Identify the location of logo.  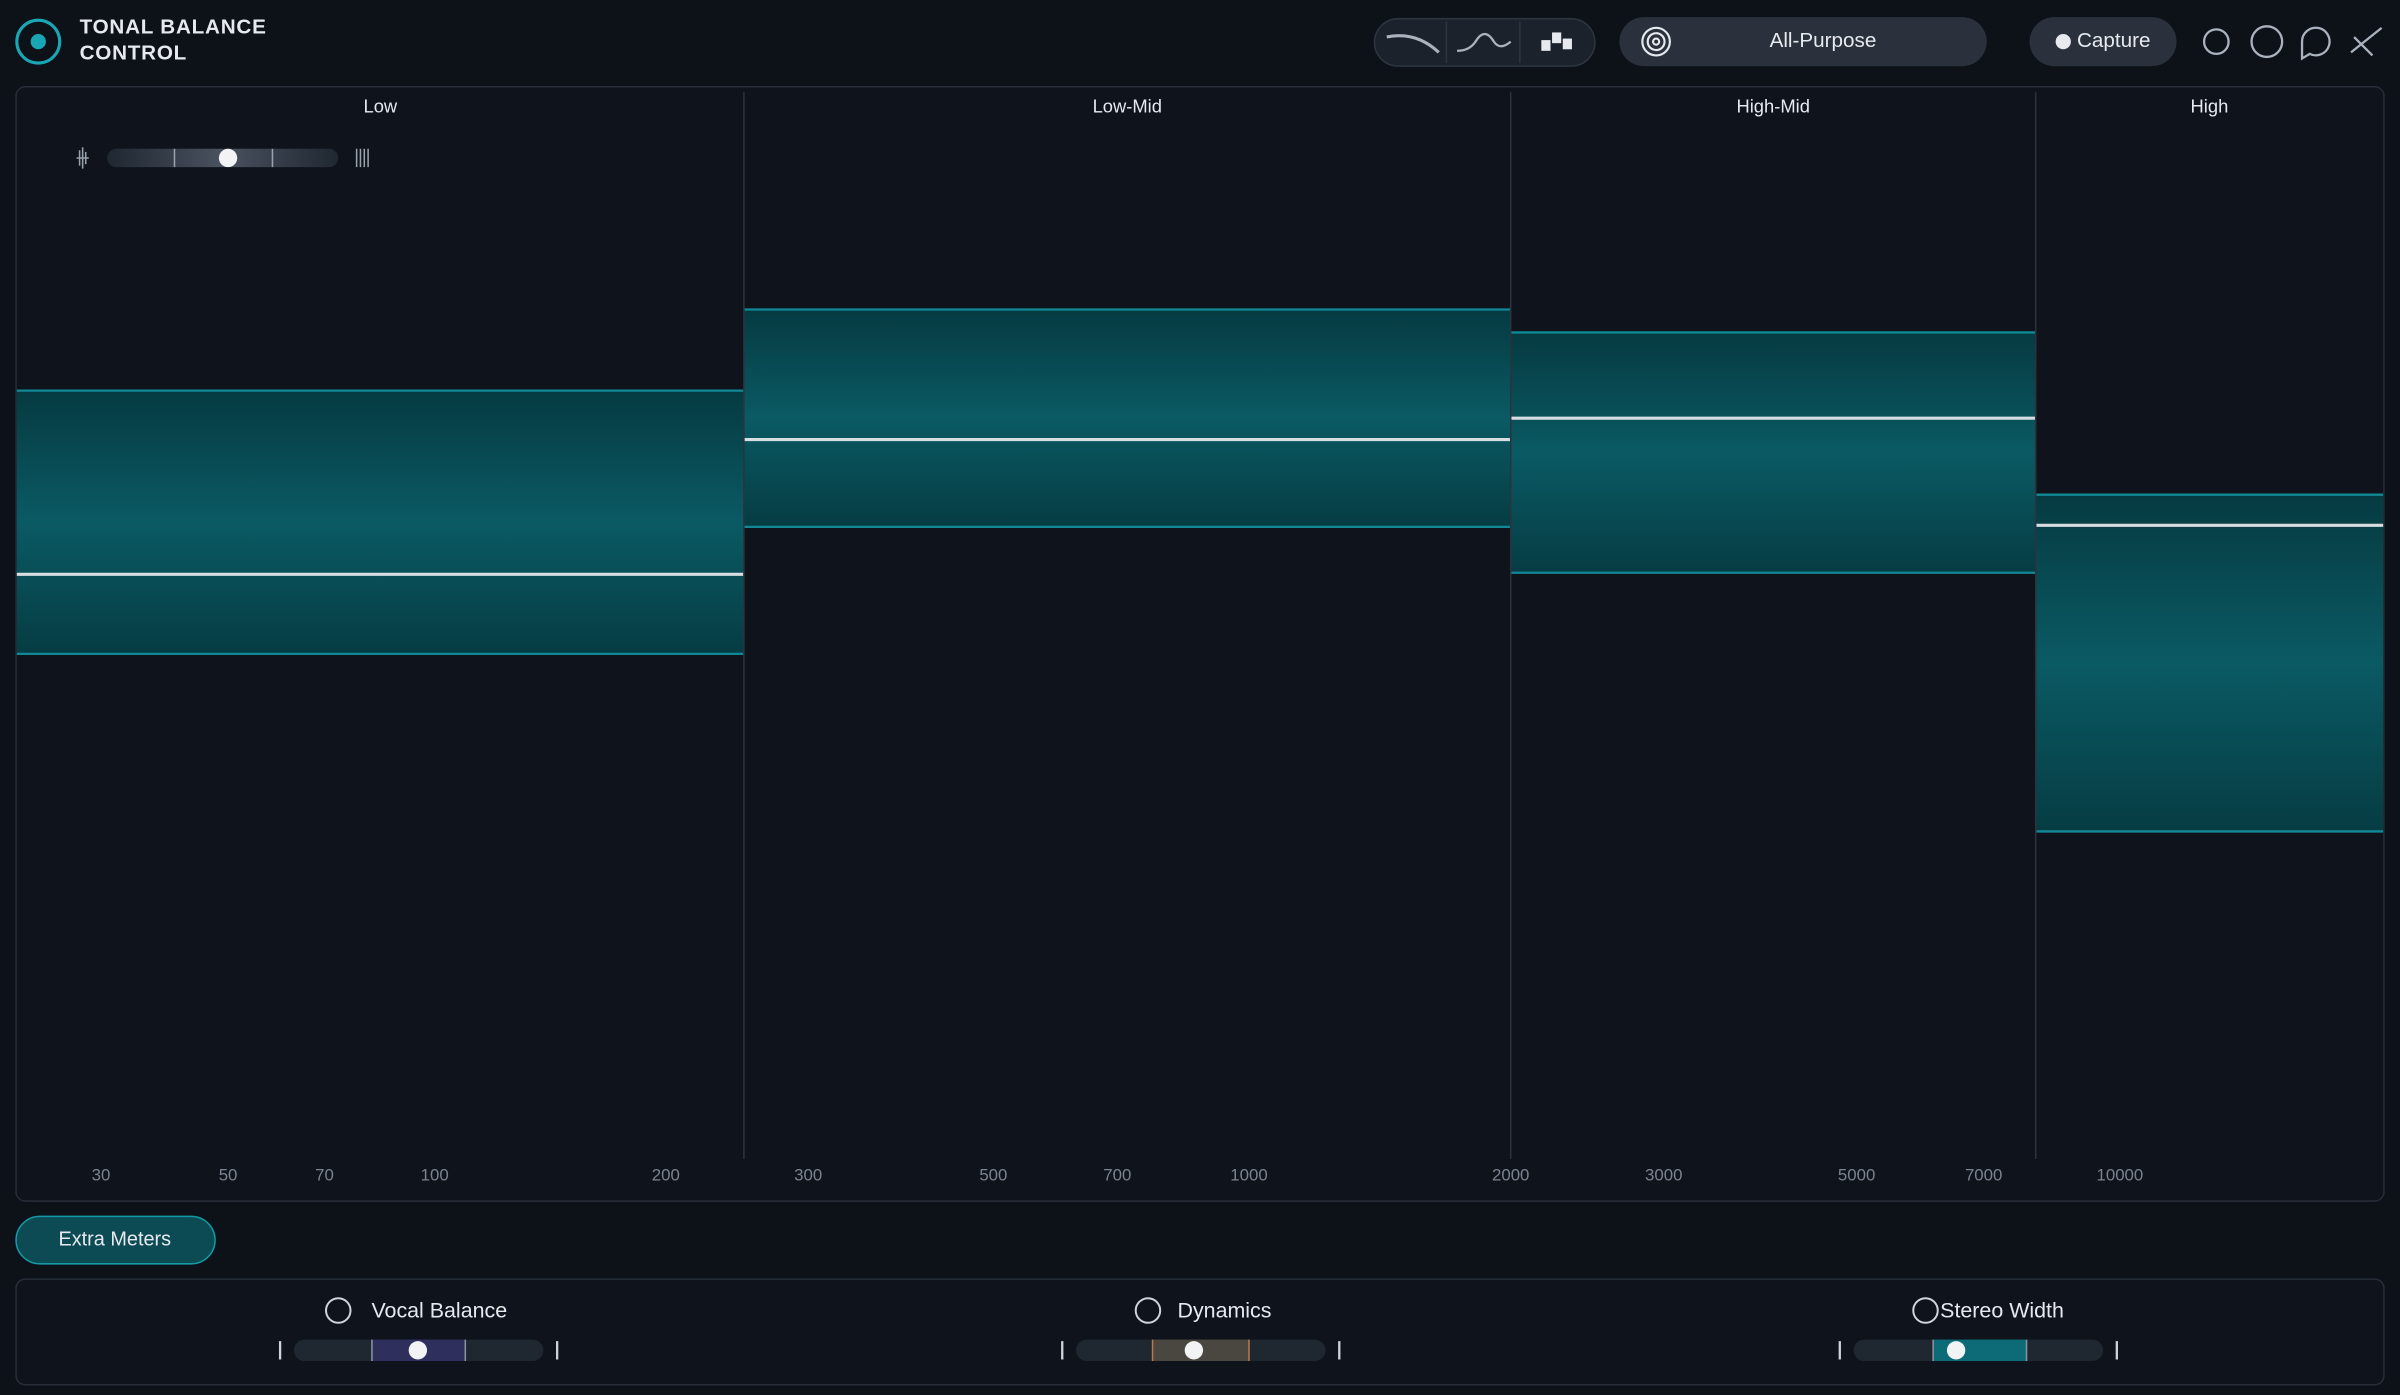
(38, 41).